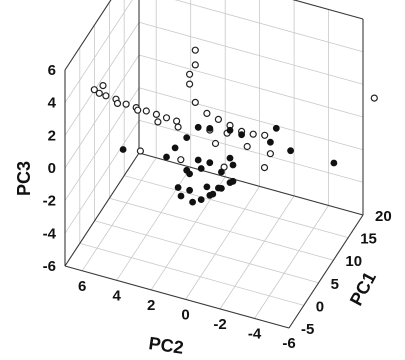  Describe the element at coordinates (24, 178) in the screenshot. I see `z-axis-label: PC3` at that location.